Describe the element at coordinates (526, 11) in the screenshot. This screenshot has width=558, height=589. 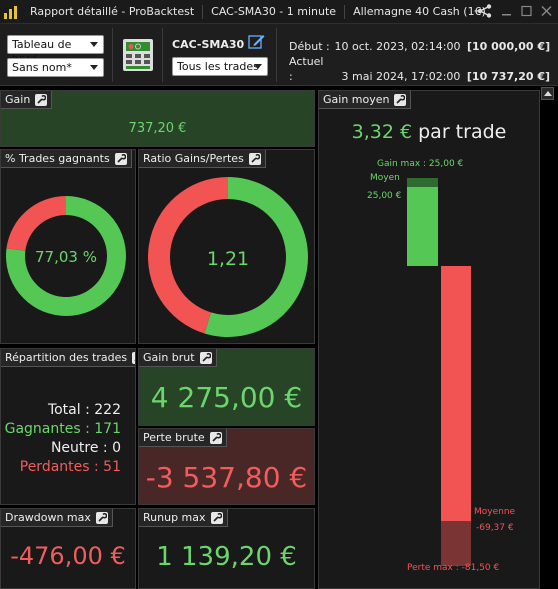
I see `maximize-icon` at that location.